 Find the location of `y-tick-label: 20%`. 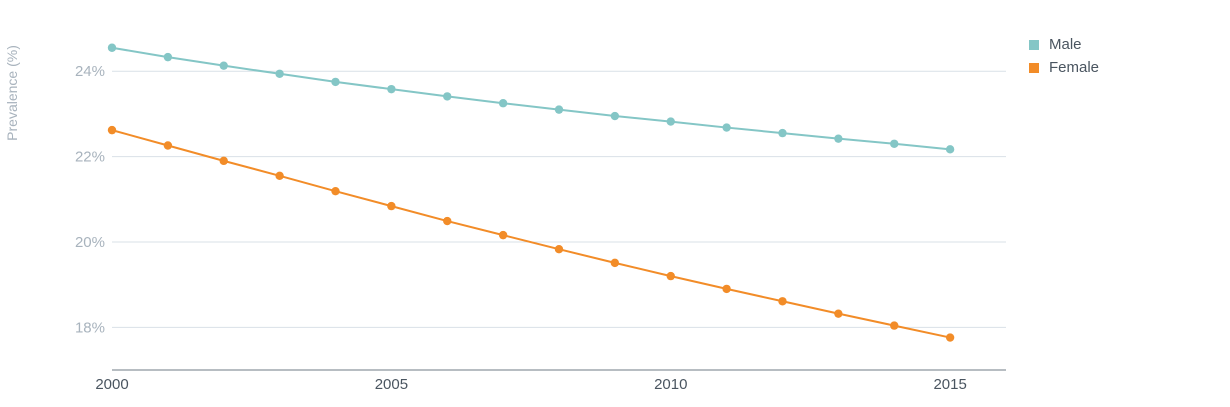

y-tick-label: 20% is located at coordinates (90, 242).